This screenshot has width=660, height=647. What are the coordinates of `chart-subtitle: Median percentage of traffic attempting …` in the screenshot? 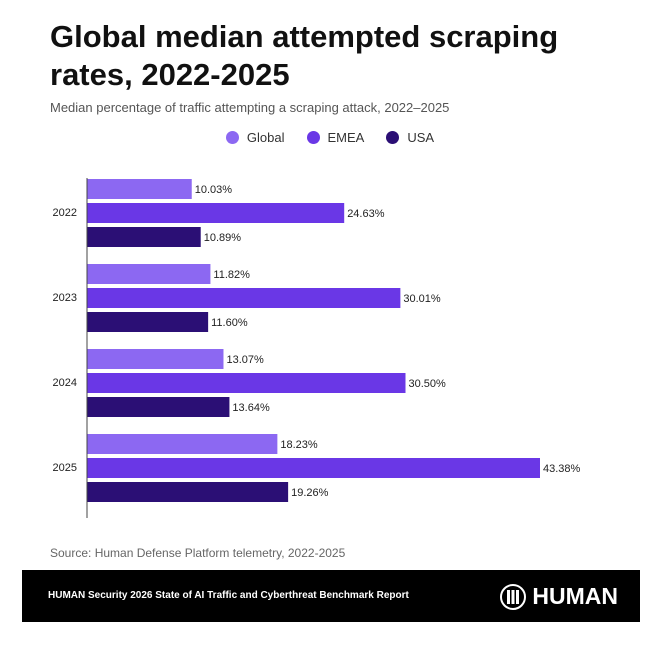 It's located at (250, 107).